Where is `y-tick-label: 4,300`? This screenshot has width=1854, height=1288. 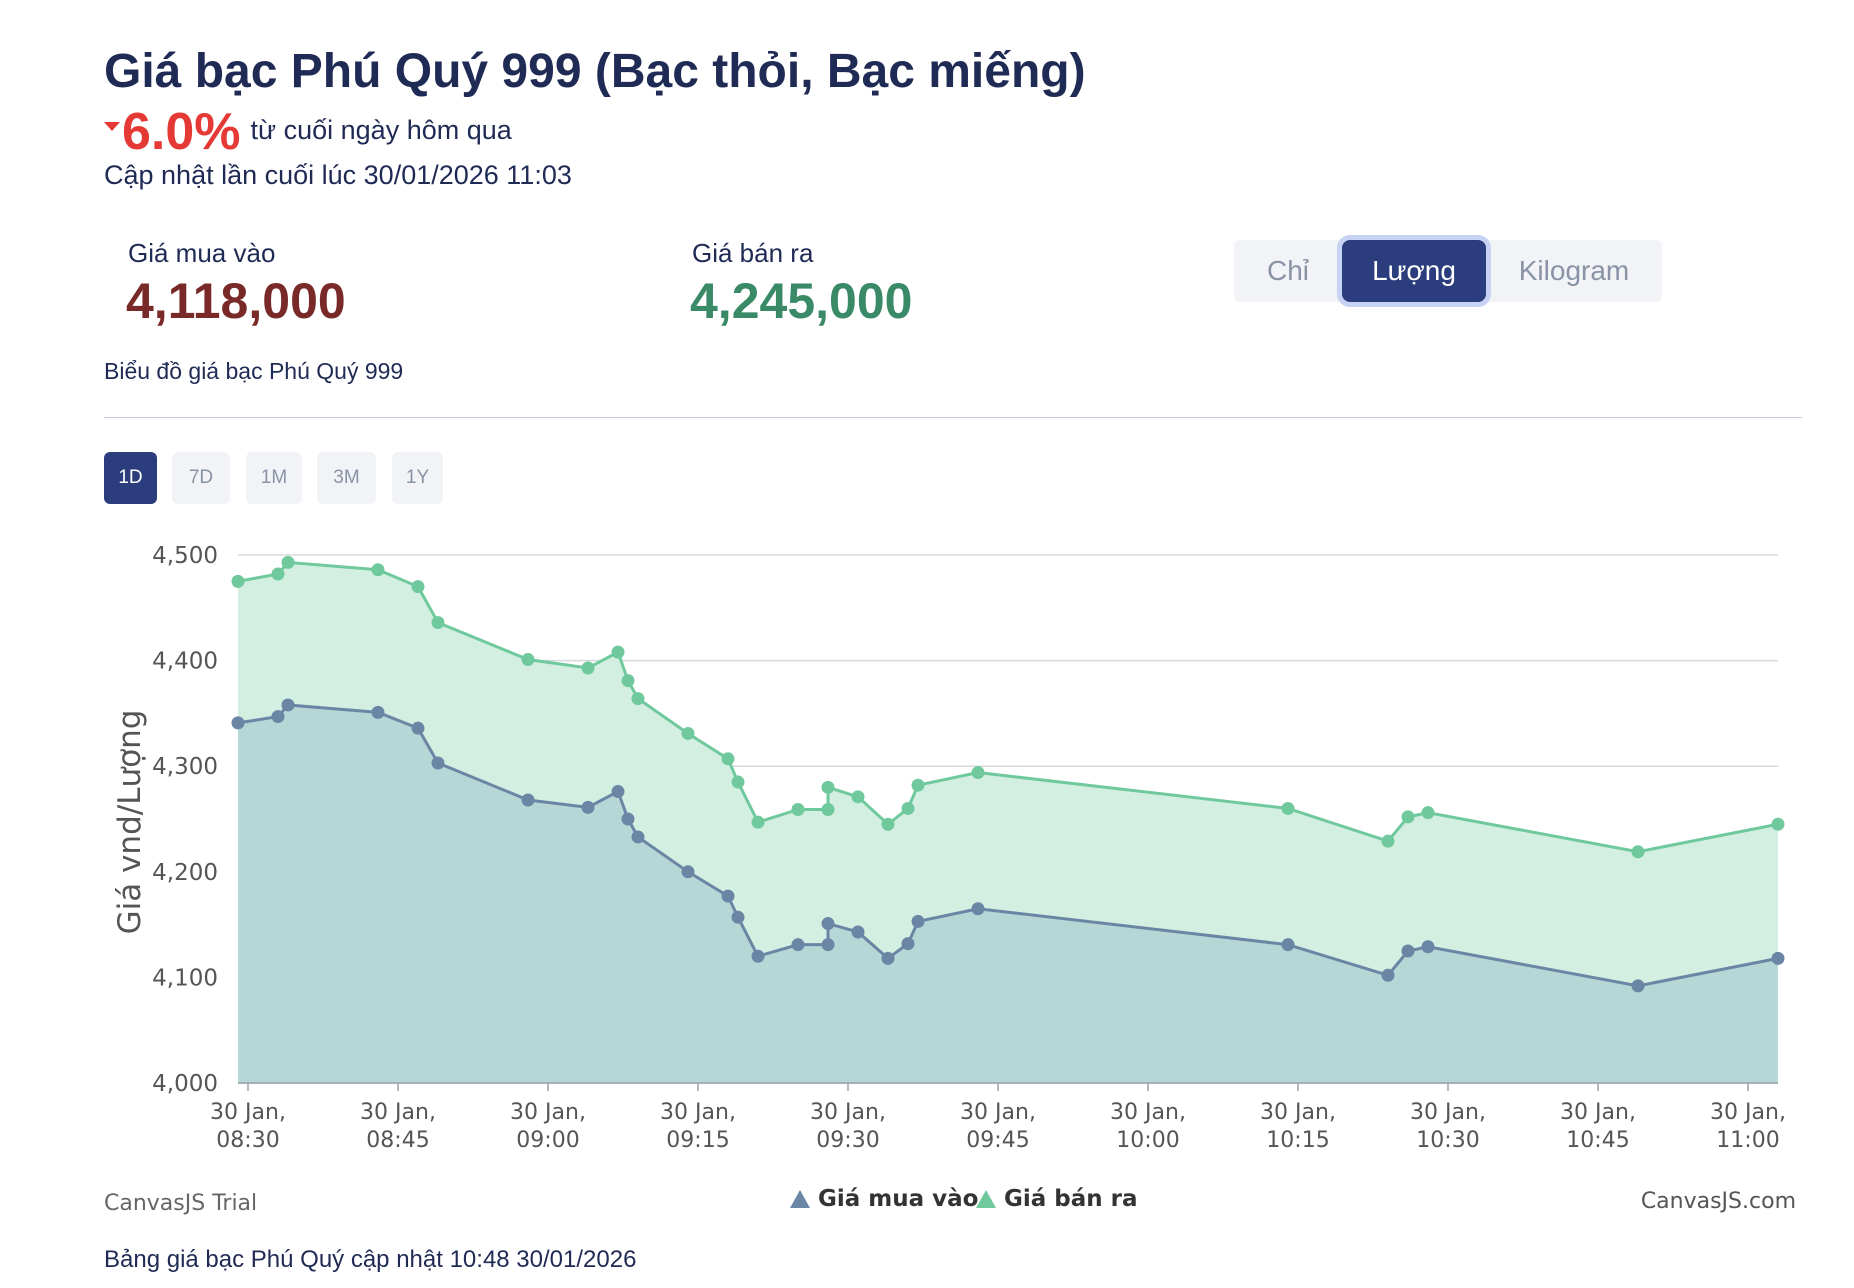 y-tick-label: 4,300 is located at coordinates (185, 767).